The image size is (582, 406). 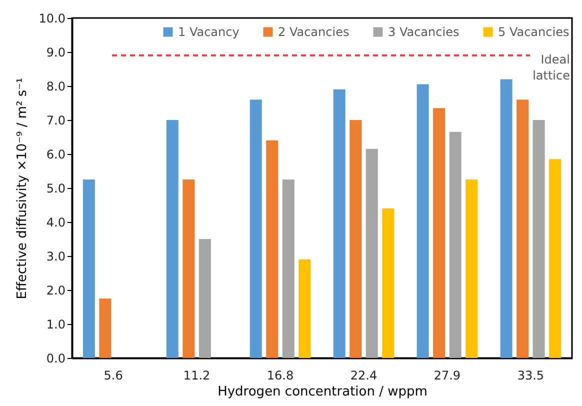 I want to click on x-tick-label: 22.4, so click(x=364, y=375).